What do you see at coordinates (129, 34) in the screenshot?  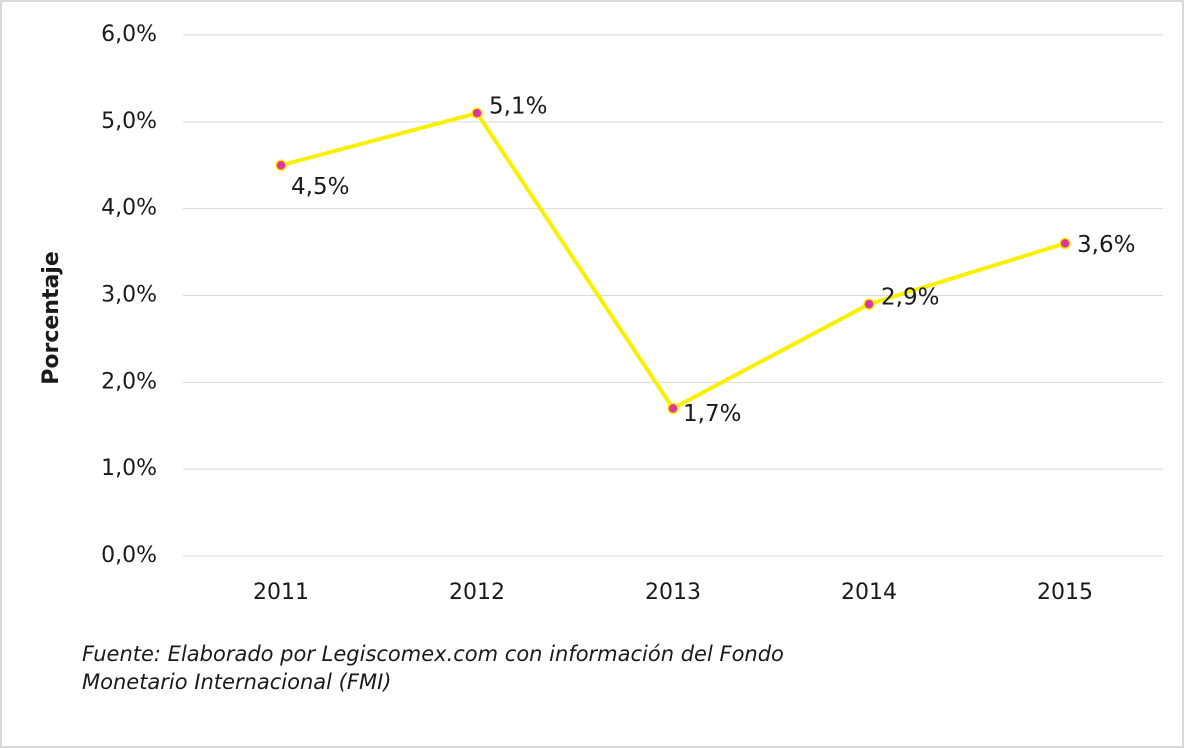 I see `y-tick-label: 6,0%` at bounding box center [129, 34].